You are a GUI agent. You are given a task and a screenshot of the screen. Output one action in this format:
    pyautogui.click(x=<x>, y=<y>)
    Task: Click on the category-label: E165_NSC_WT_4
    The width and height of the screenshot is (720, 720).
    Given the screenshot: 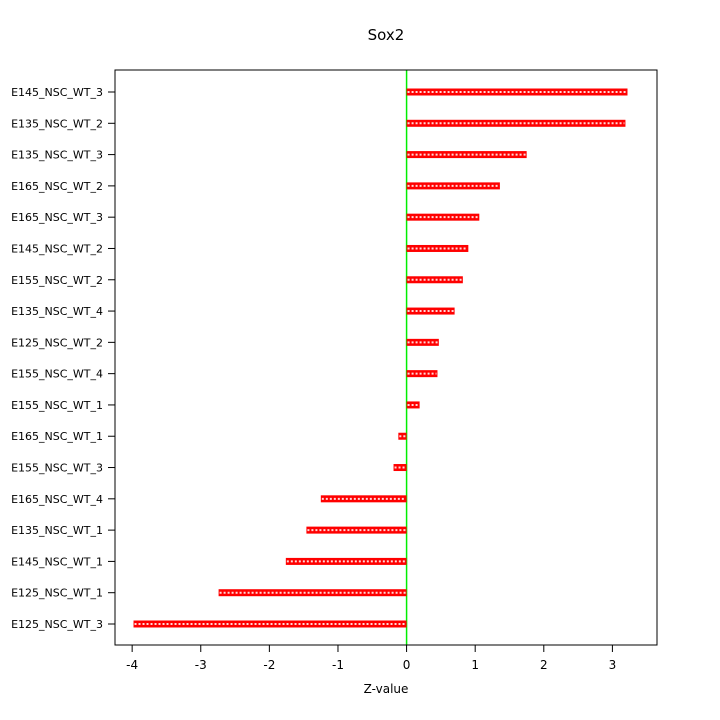 What is the action you would take?
    pyautogui.click(x=57, y=499)
    